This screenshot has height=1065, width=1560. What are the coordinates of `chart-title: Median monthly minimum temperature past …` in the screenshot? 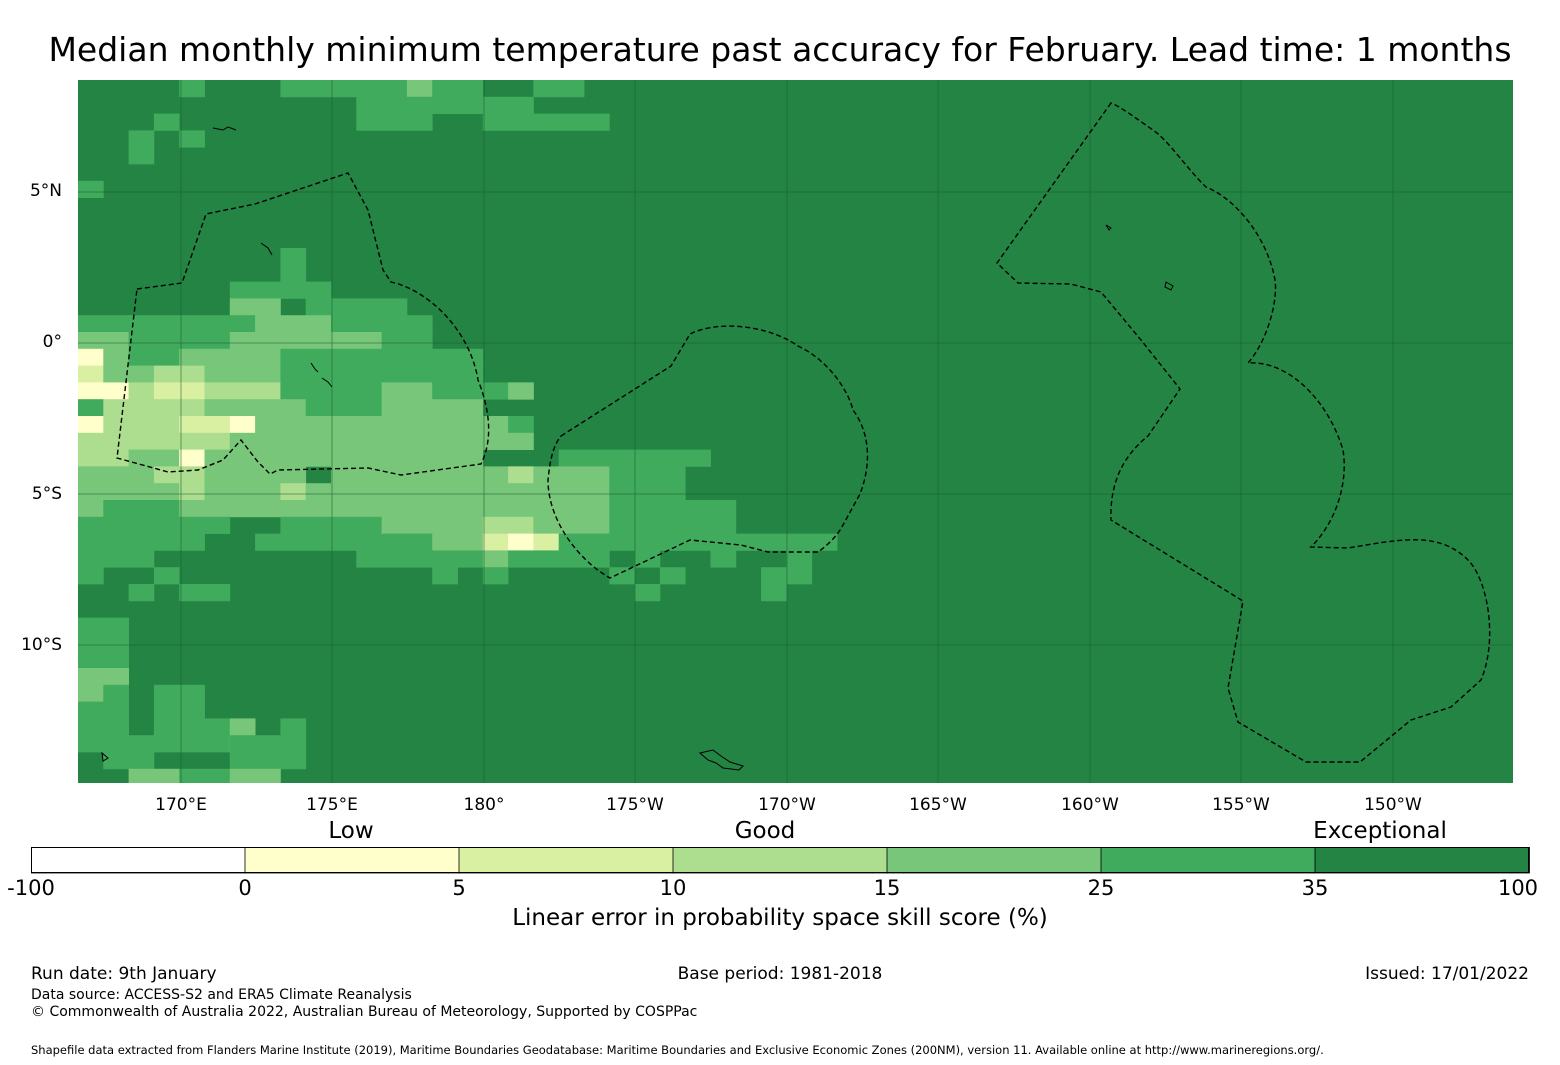 It's located at (780, 49).